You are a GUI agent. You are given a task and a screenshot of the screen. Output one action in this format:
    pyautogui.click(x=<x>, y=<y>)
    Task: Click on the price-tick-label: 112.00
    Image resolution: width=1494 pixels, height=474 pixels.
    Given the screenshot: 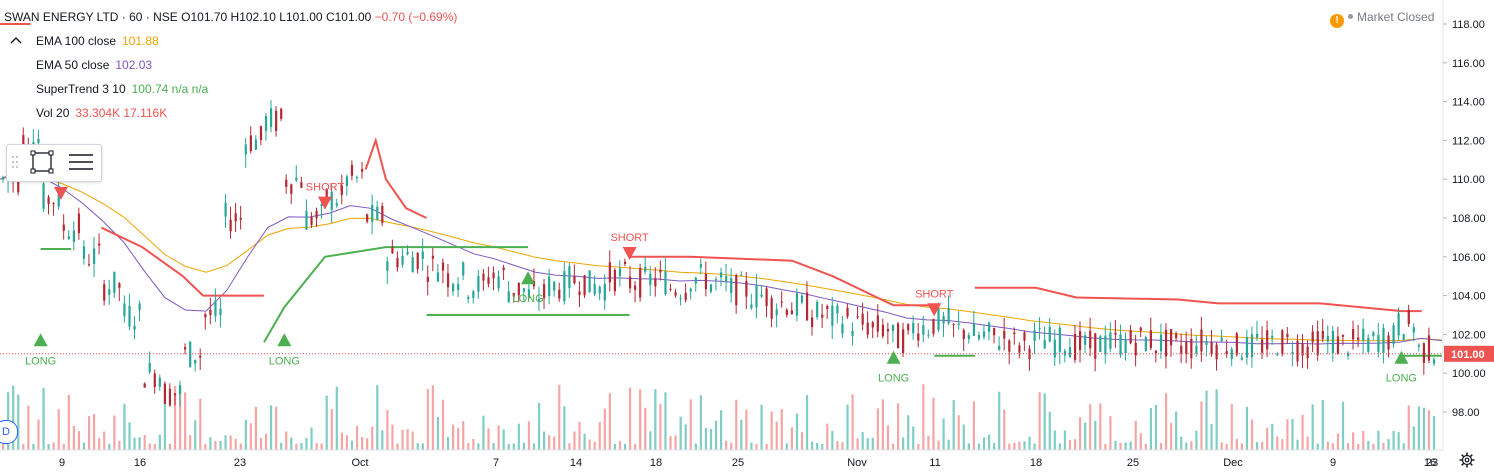 What is the action you would take?
    pyautogui.click(x=1468, y=141)
    